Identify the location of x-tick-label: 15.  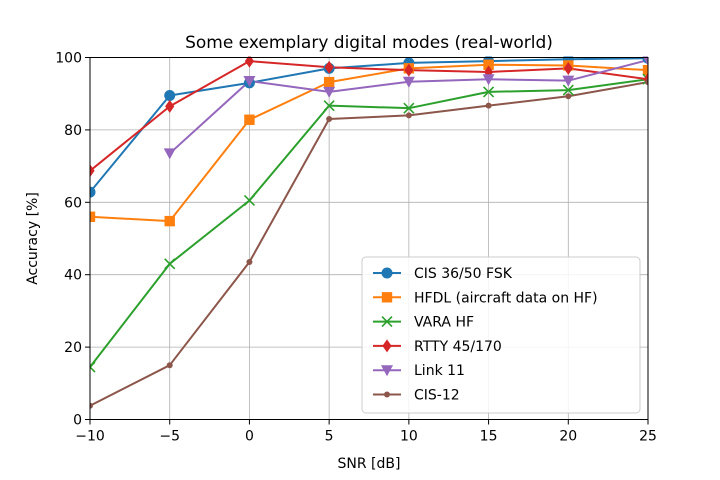
(489, 437).